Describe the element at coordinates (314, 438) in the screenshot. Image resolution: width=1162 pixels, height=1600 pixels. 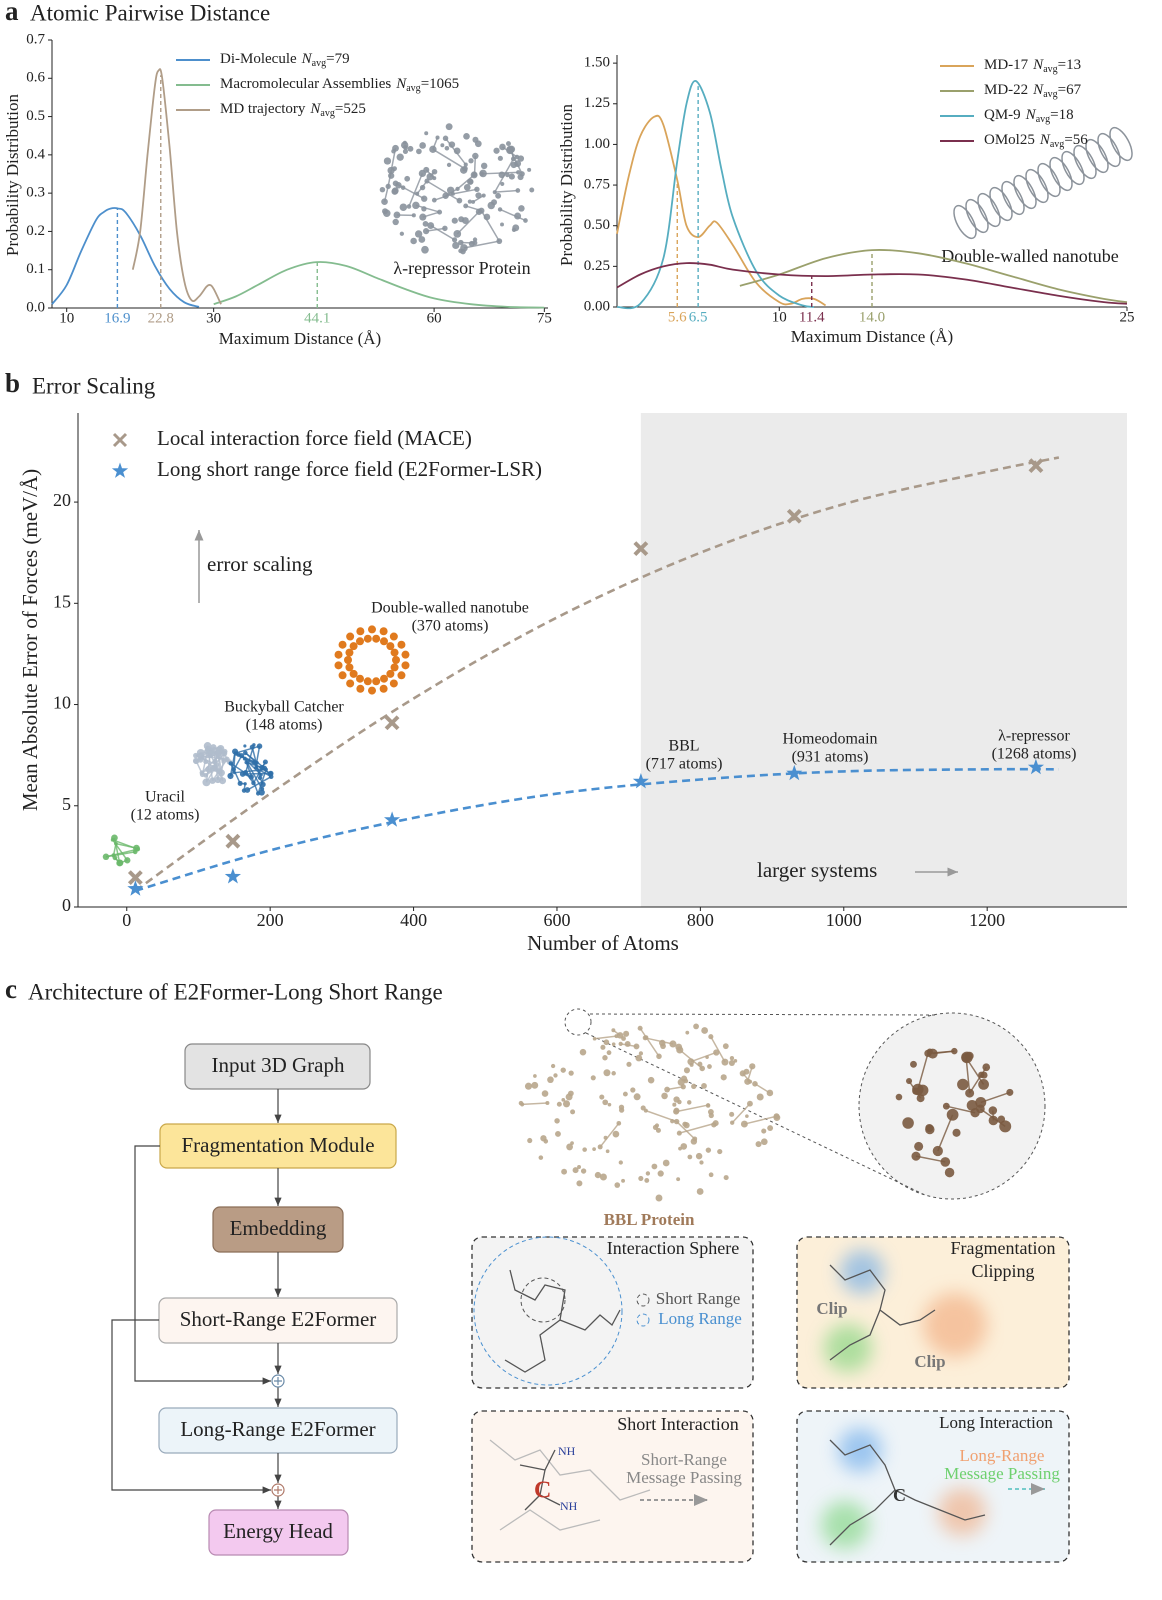
I see `legend-entry: Local interaction force field (MACE)` at that location.